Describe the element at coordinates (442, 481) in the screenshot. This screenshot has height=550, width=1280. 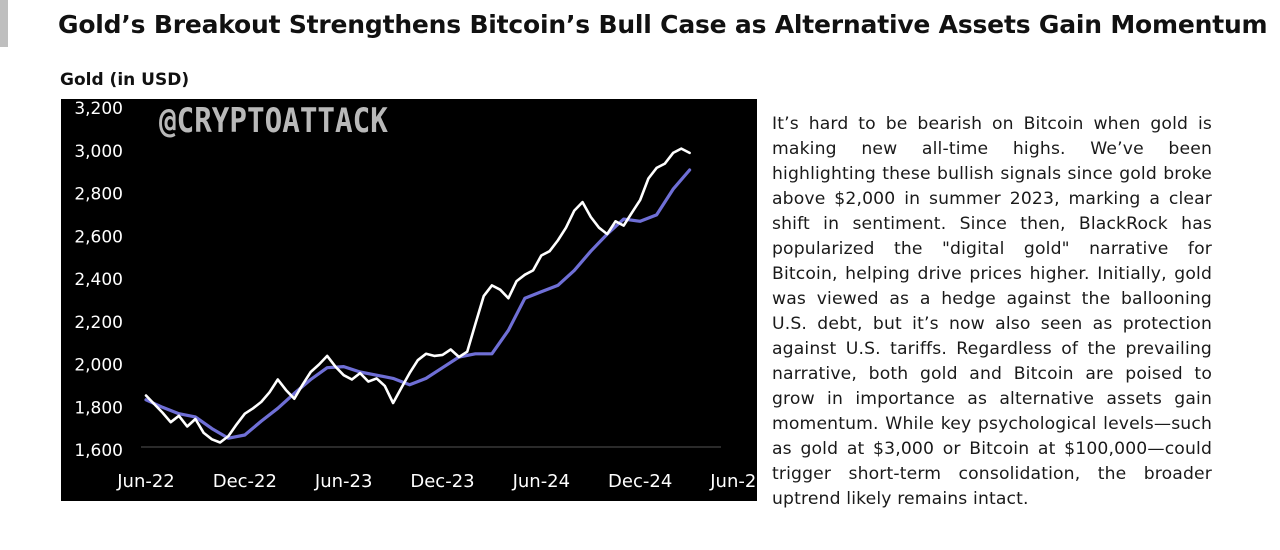
I see `x-tick-label: Dec-23` at that location.